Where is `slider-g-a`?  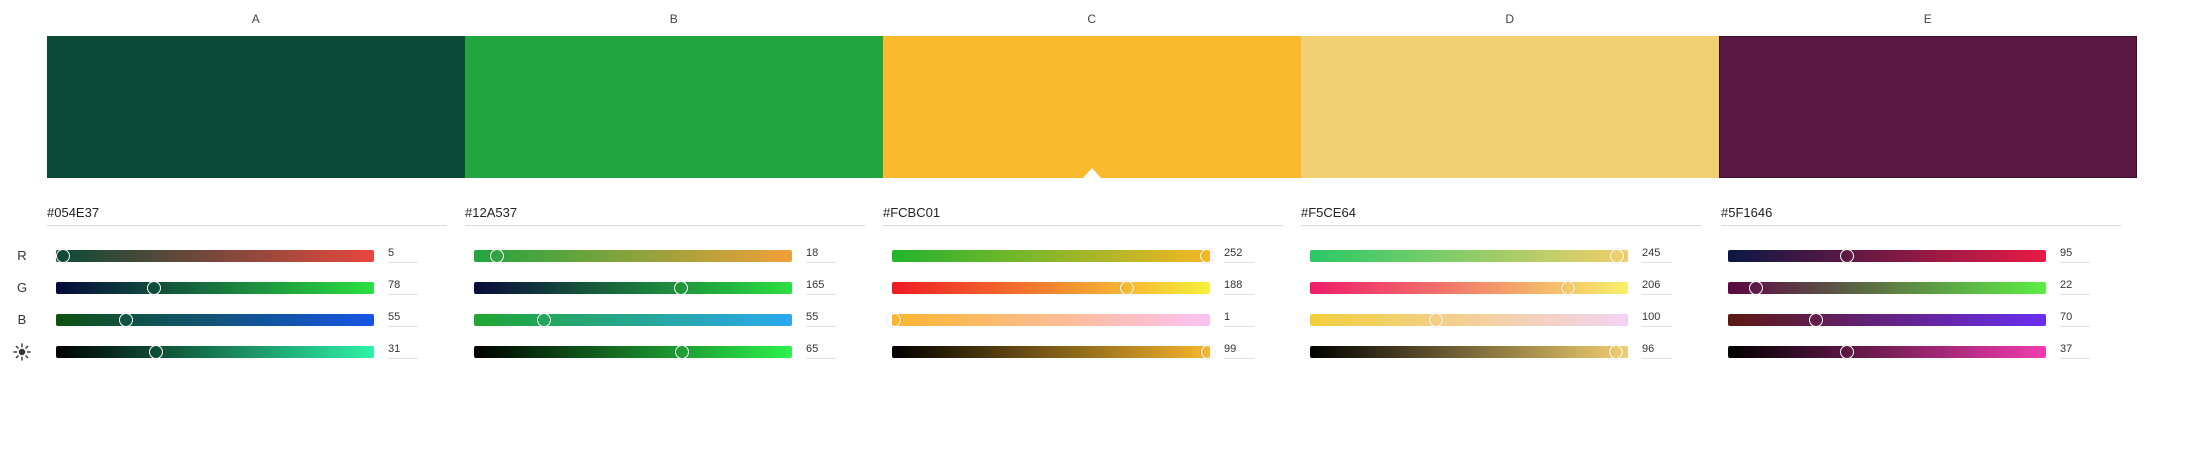 slider-g-a is located at coordinates (215, 288).